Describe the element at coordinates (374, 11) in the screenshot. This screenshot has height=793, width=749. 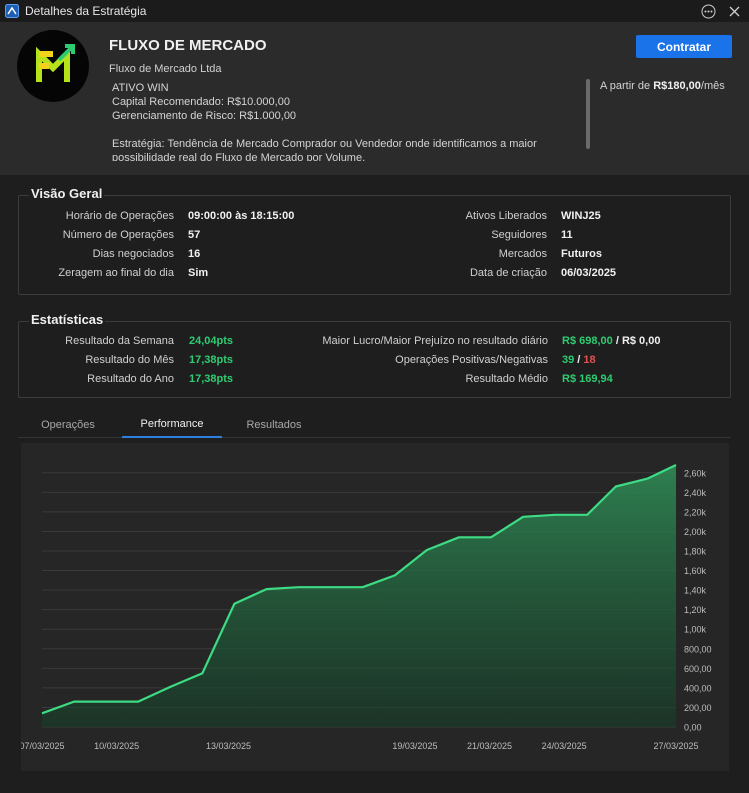
I see `title-bar: Detalhes da Estratégia` at that location.